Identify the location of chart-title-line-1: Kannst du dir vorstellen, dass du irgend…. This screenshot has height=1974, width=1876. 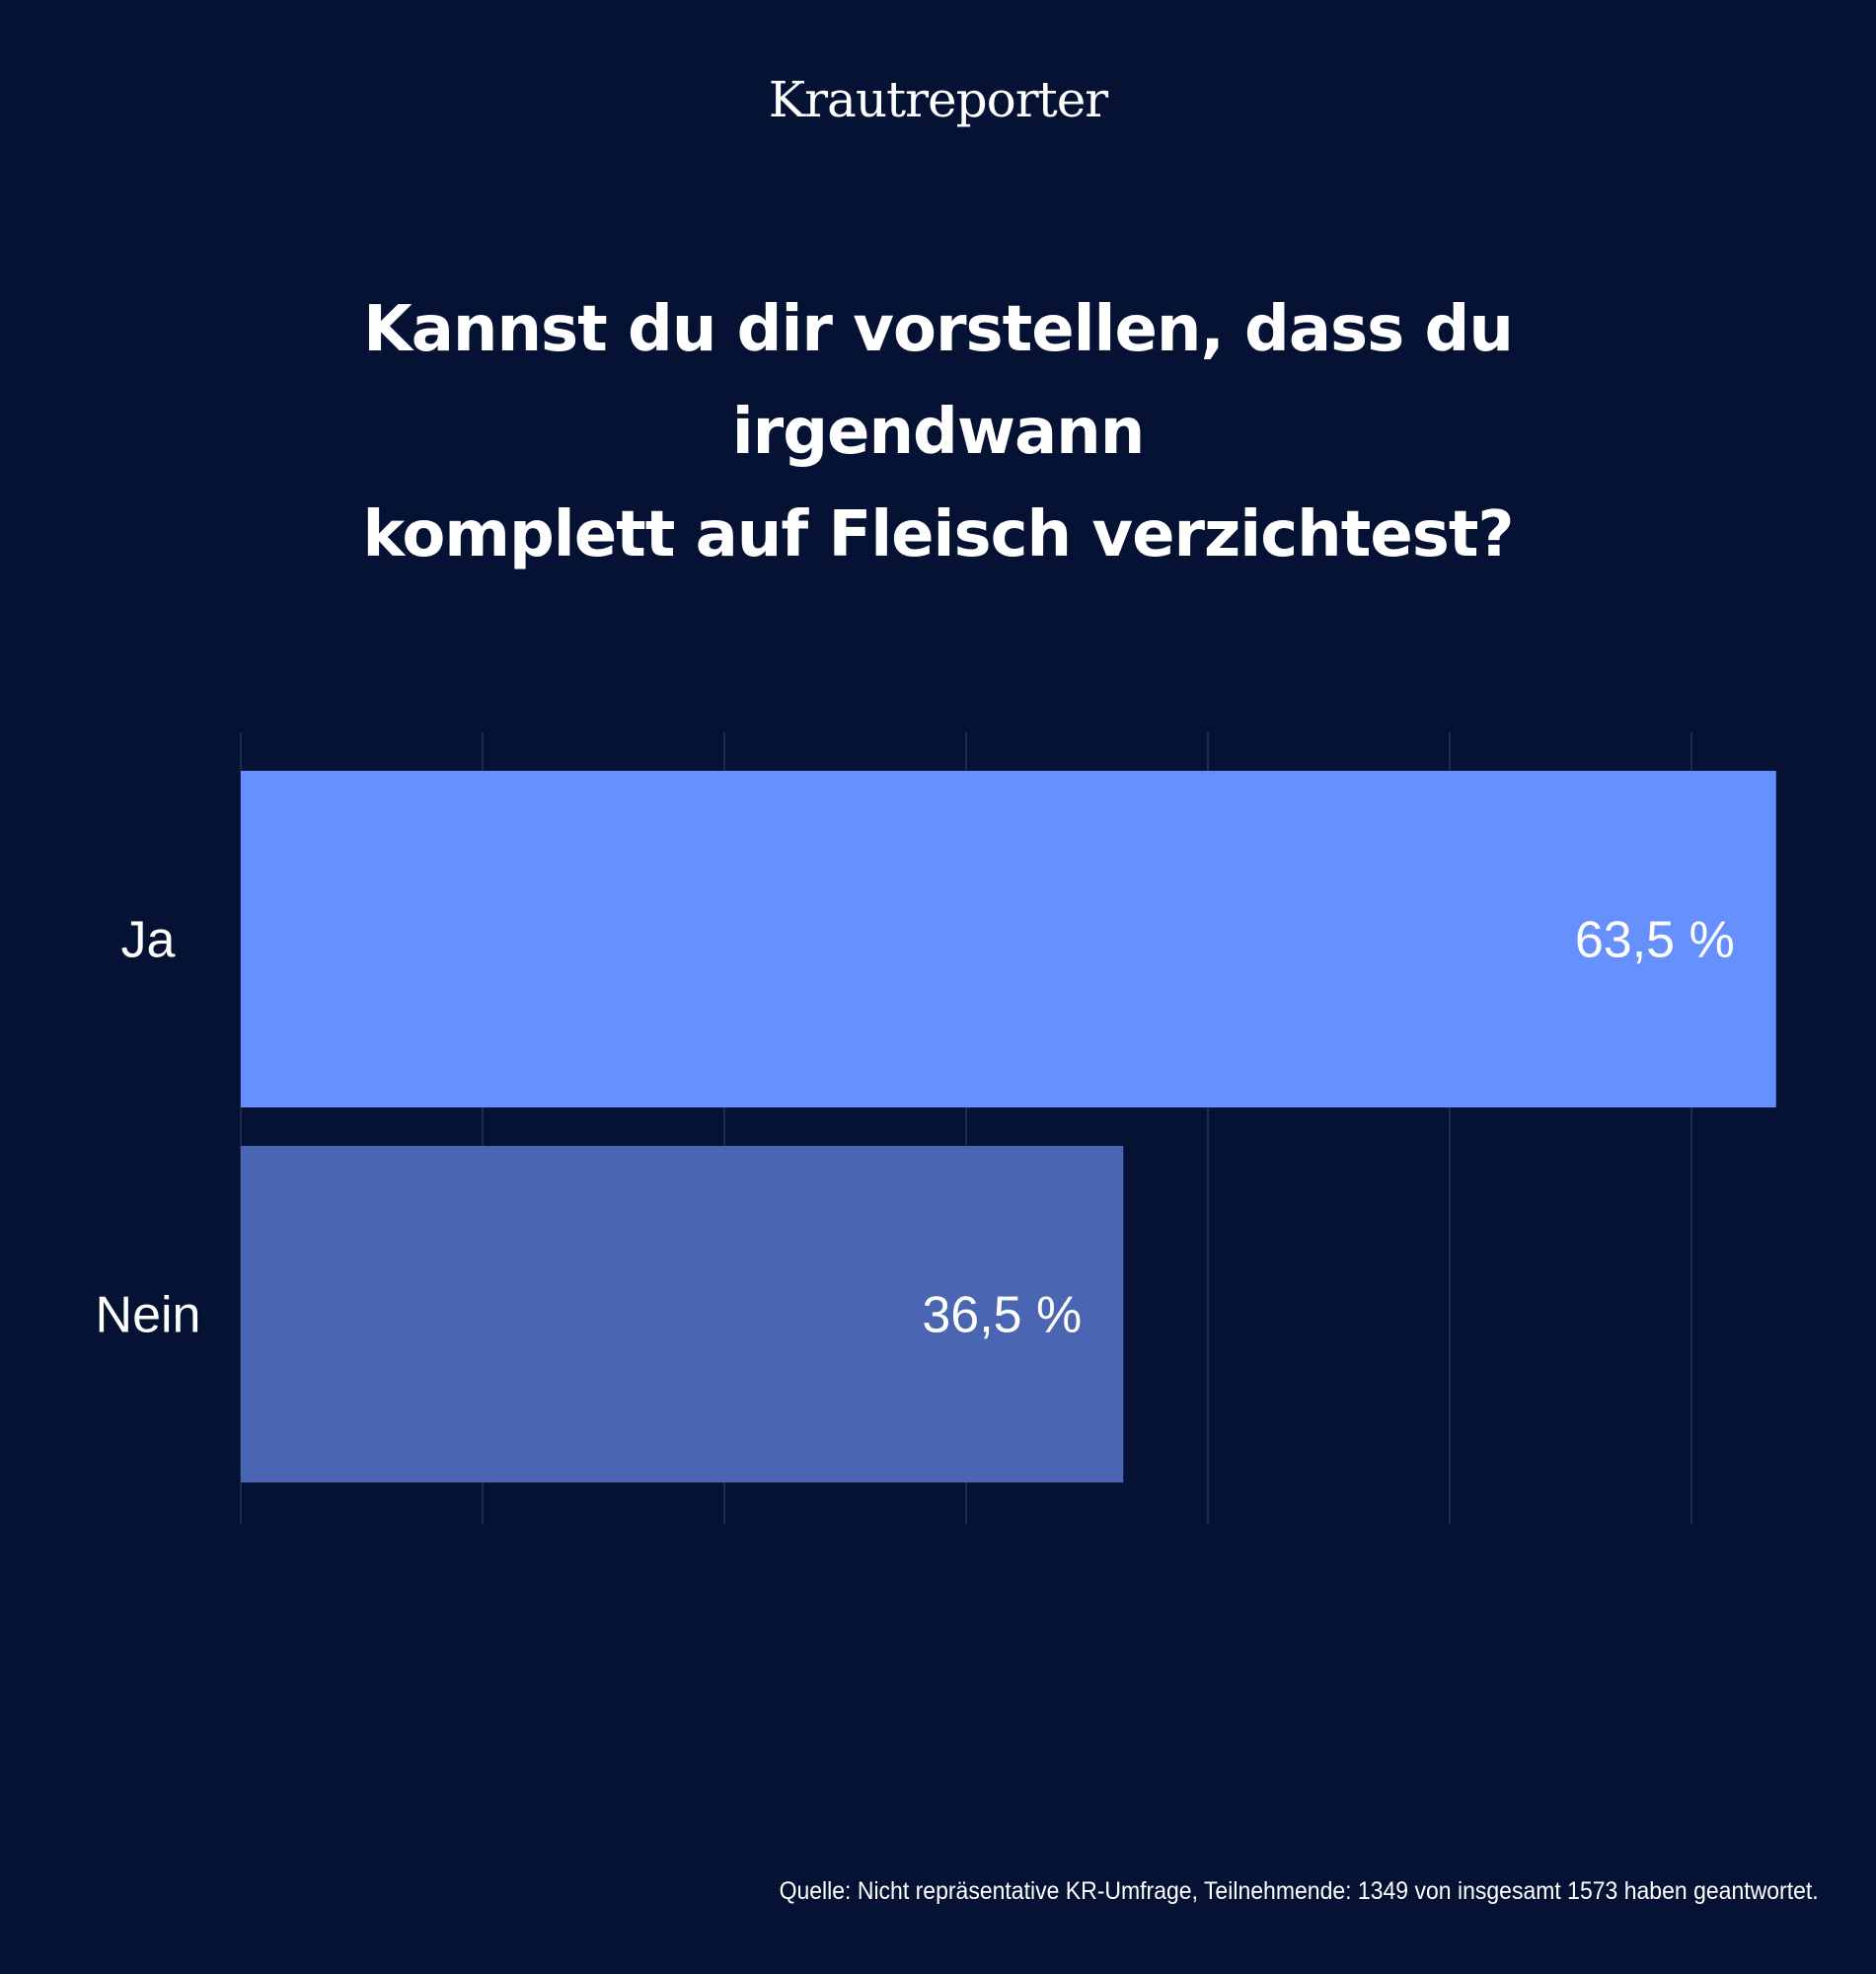
(938, 381).